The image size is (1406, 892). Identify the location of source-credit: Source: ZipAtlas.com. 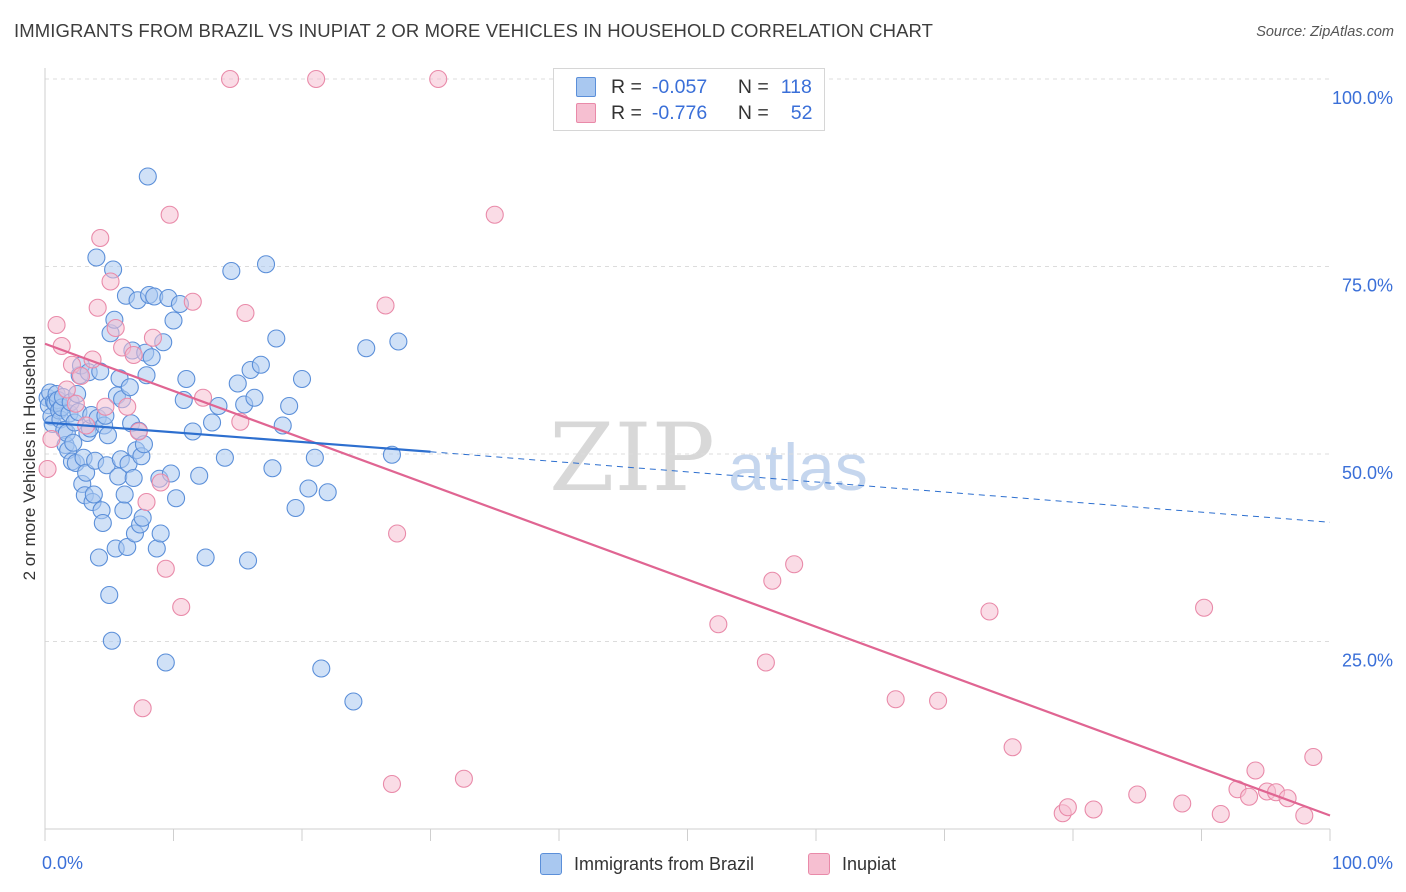
(1325, 32).